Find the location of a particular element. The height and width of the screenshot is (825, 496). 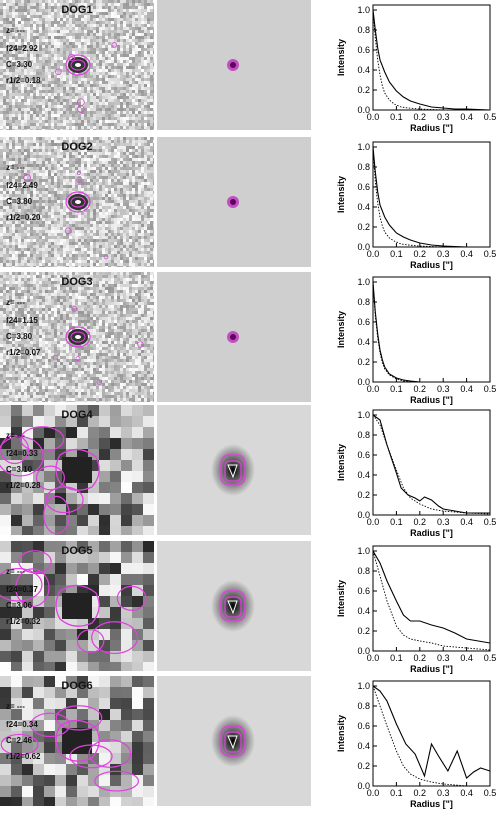

observed-image-panel: DOG3 z= --- f24=1.15 C=3.80 r1/2=0.07 is located at coordinates (78, 338).